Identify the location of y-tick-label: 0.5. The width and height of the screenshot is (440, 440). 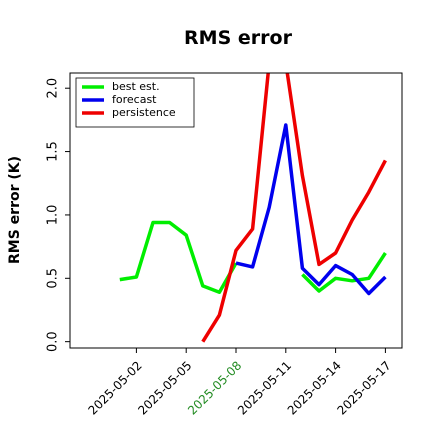
(53, 278).